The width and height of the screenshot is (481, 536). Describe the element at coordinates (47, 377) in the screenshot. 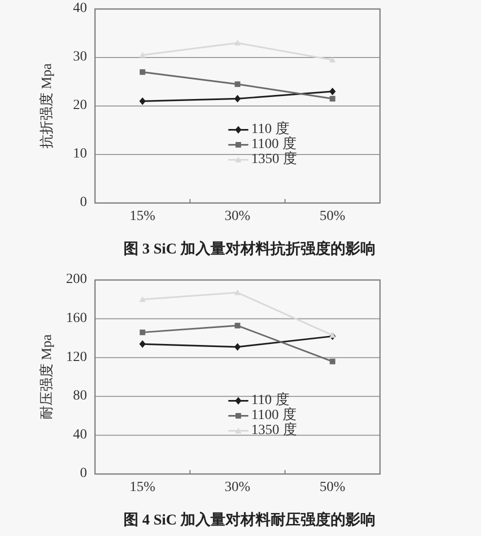

I see `y-axis-title: 耐压强度 Mpa` at that location.